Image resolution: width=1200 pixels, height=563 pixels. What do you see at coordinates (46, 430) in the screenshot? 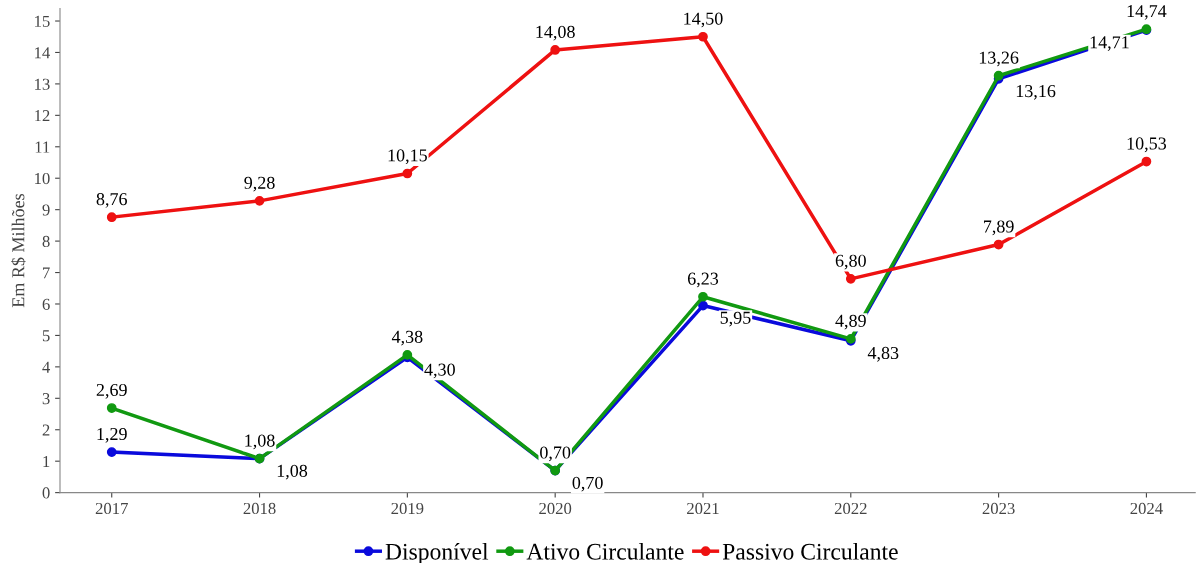
I see `y-tick-label: 2` at bounding box center [46, 430].